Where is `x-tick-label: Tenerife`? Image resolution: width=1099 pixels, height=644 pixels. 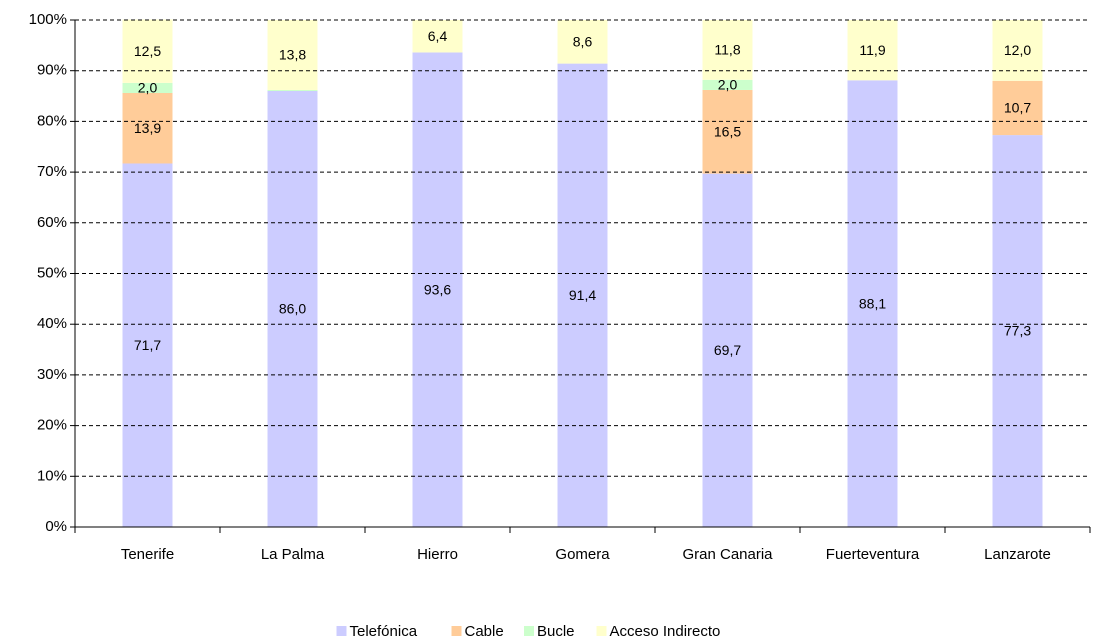 x-tick-label: Tenerife is located at coordinates (147, 554).